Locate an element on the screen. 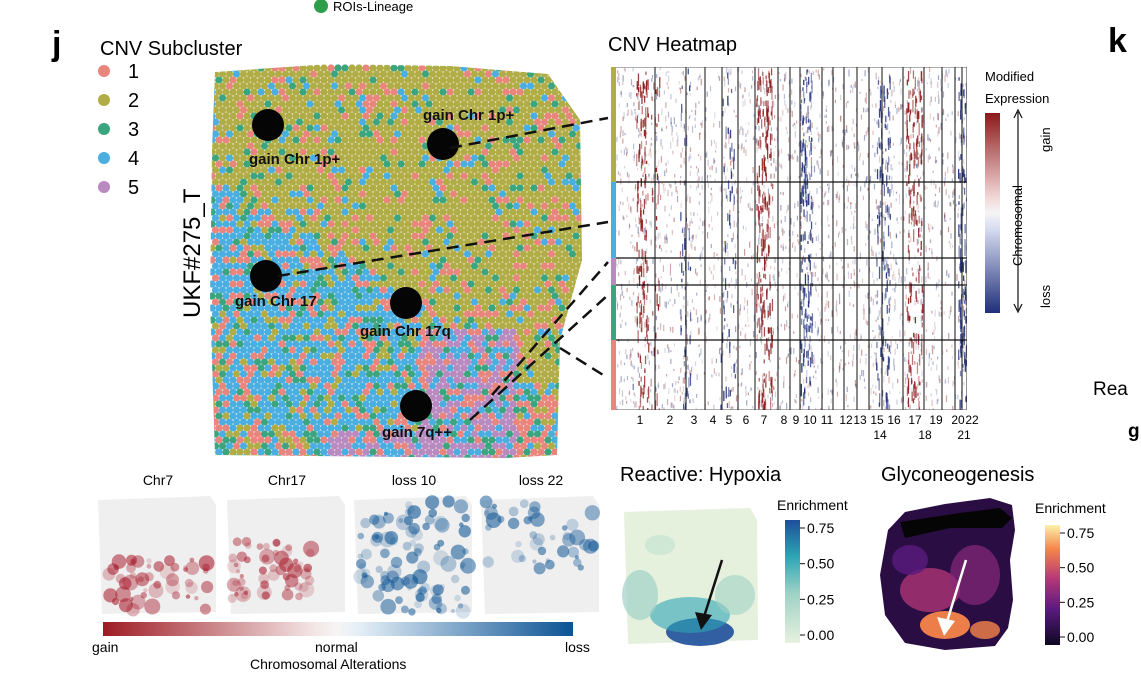 The width and height of the screenshot is (1141, 699). legend-label-3: 3 is located at coordinates (133, 130).